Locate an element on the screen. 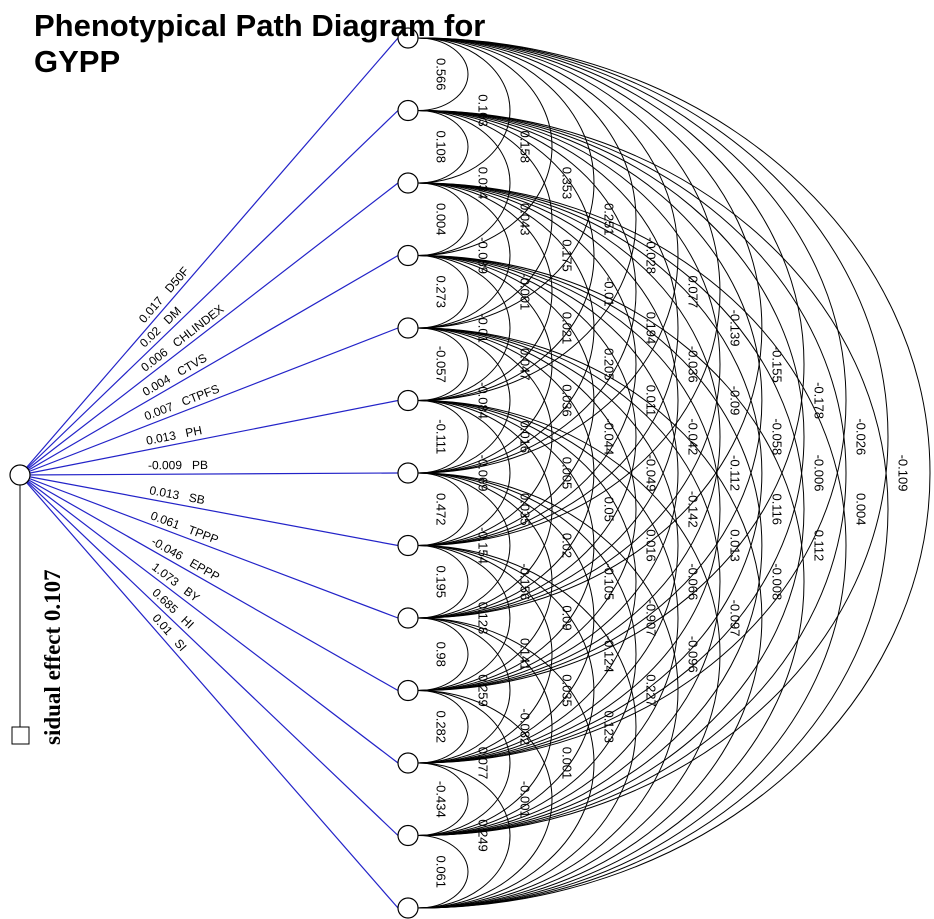 This screenshot has width=934, height=919. correlation-label: -0.178 is located at coordinates (819, 400).